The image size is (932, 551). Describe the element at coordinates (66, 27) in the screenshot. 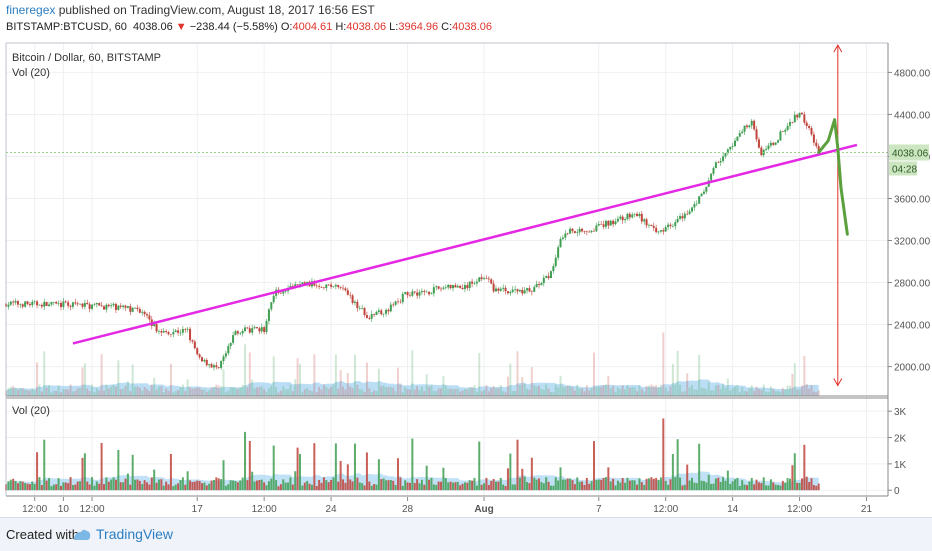

I see `symbol-name: BITSTAMP:BTCUSD, 60` at that location.